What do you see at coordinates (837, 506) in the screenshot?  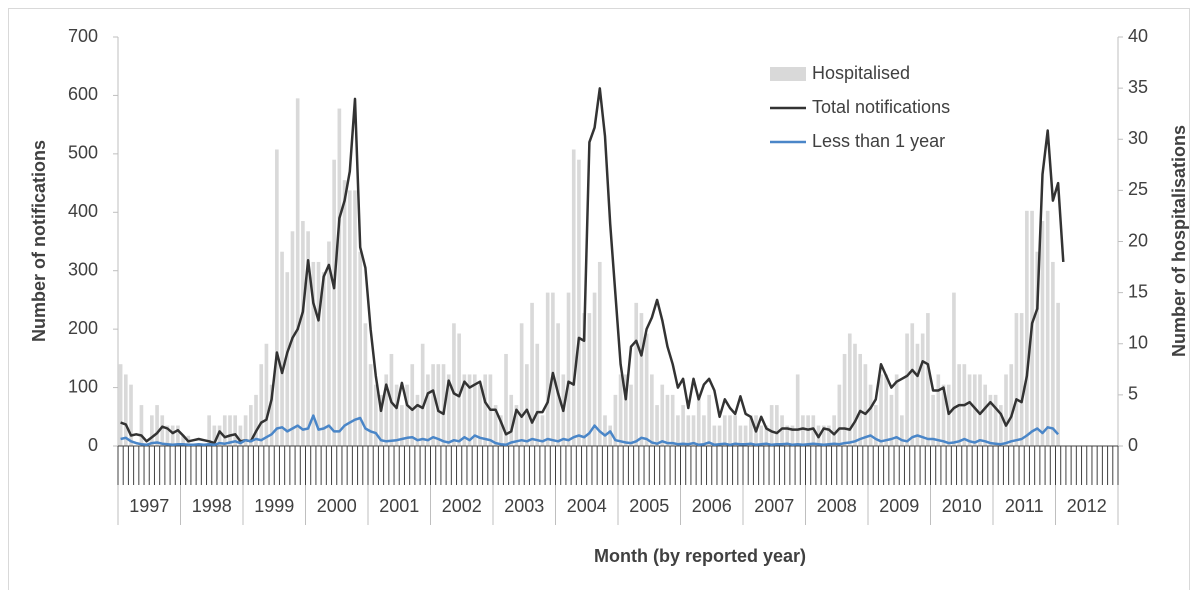 I see `x-group-label: 2008` at bounding box center [837, 506].